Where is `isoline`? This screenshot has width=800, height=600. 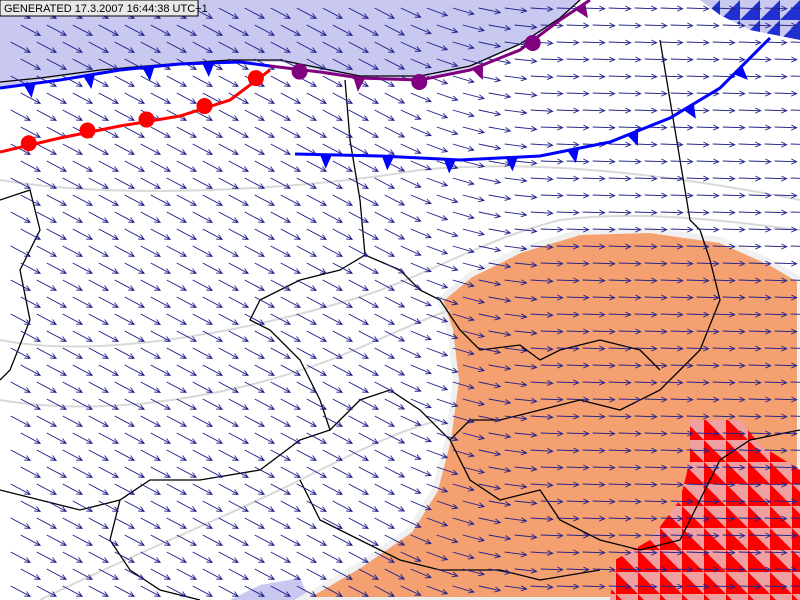 isoline is located at coordinates (400, 183).